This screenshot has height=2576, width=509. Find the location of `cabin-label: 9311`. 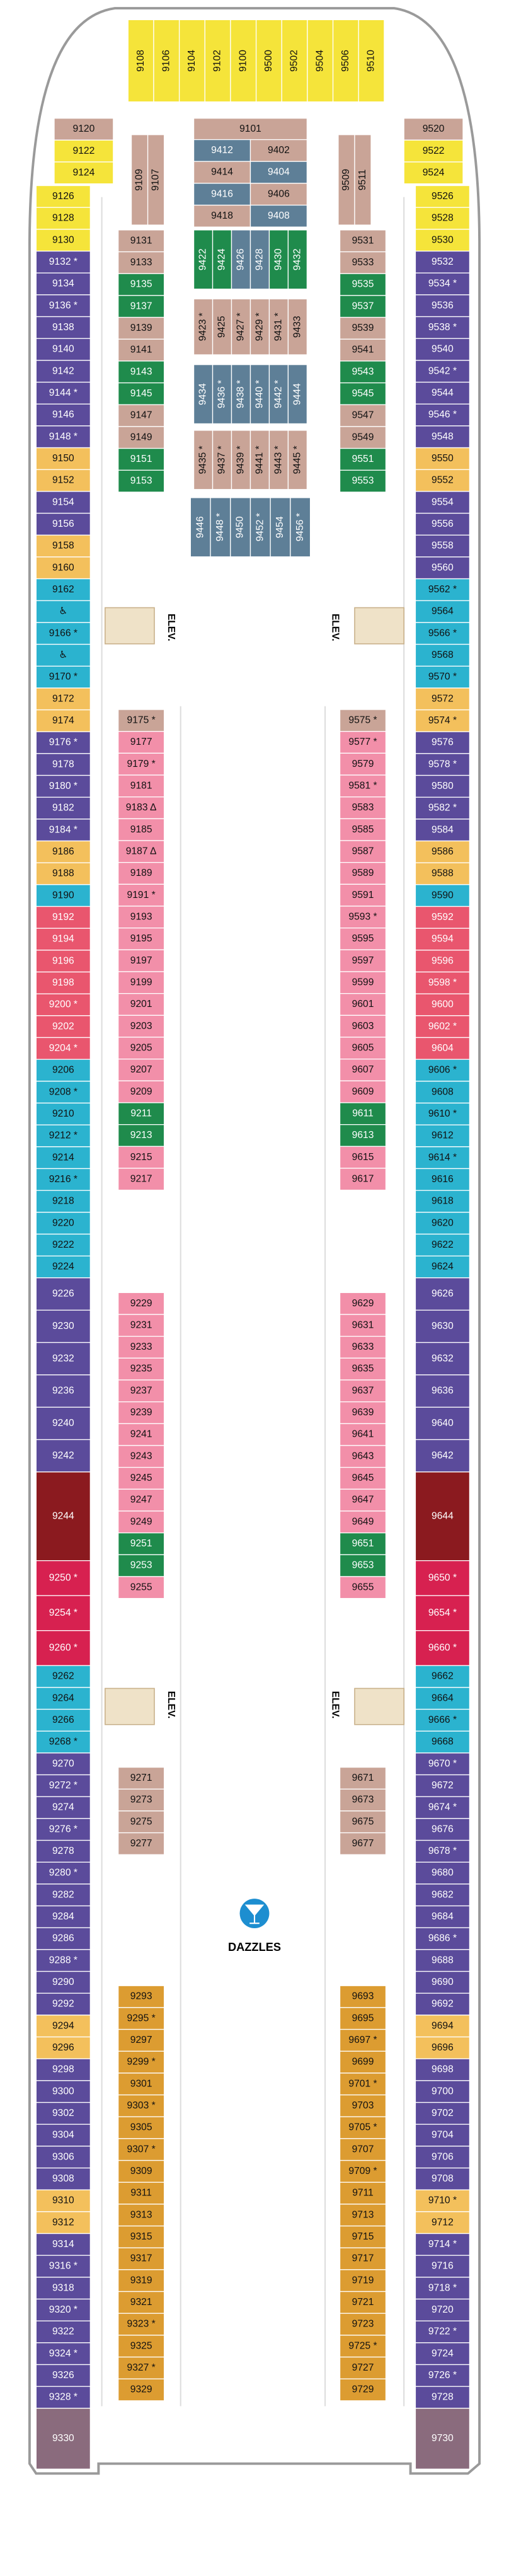

cabin-label: 9311 is located at coordinates (141, 2193).